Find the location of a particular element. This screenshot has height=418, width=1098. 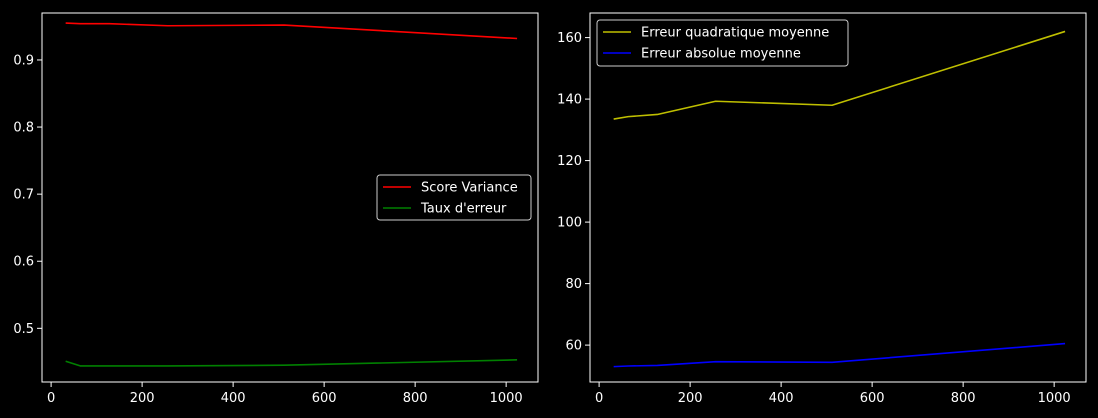

y-tick-label: 0.9 is located at coordinates (23, 60).